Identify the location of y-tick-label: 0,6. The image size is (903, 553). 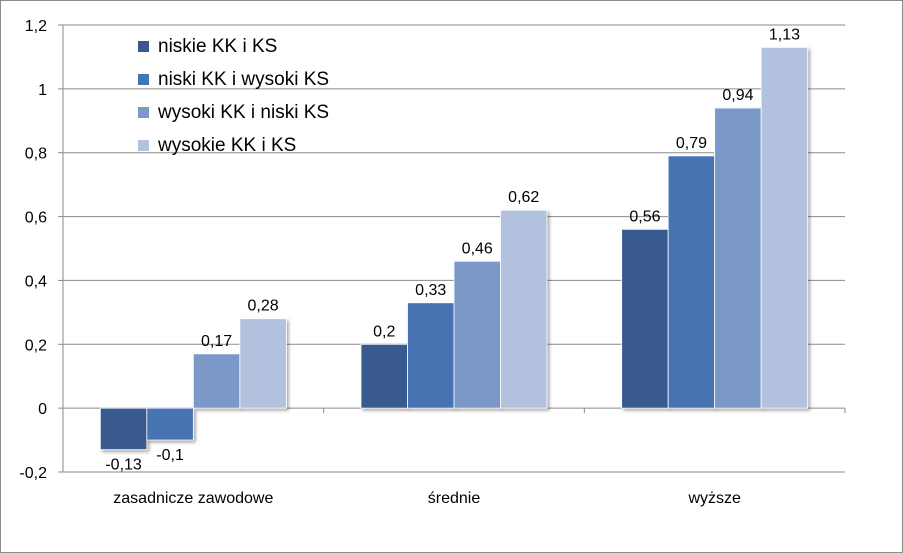
(36, 218).